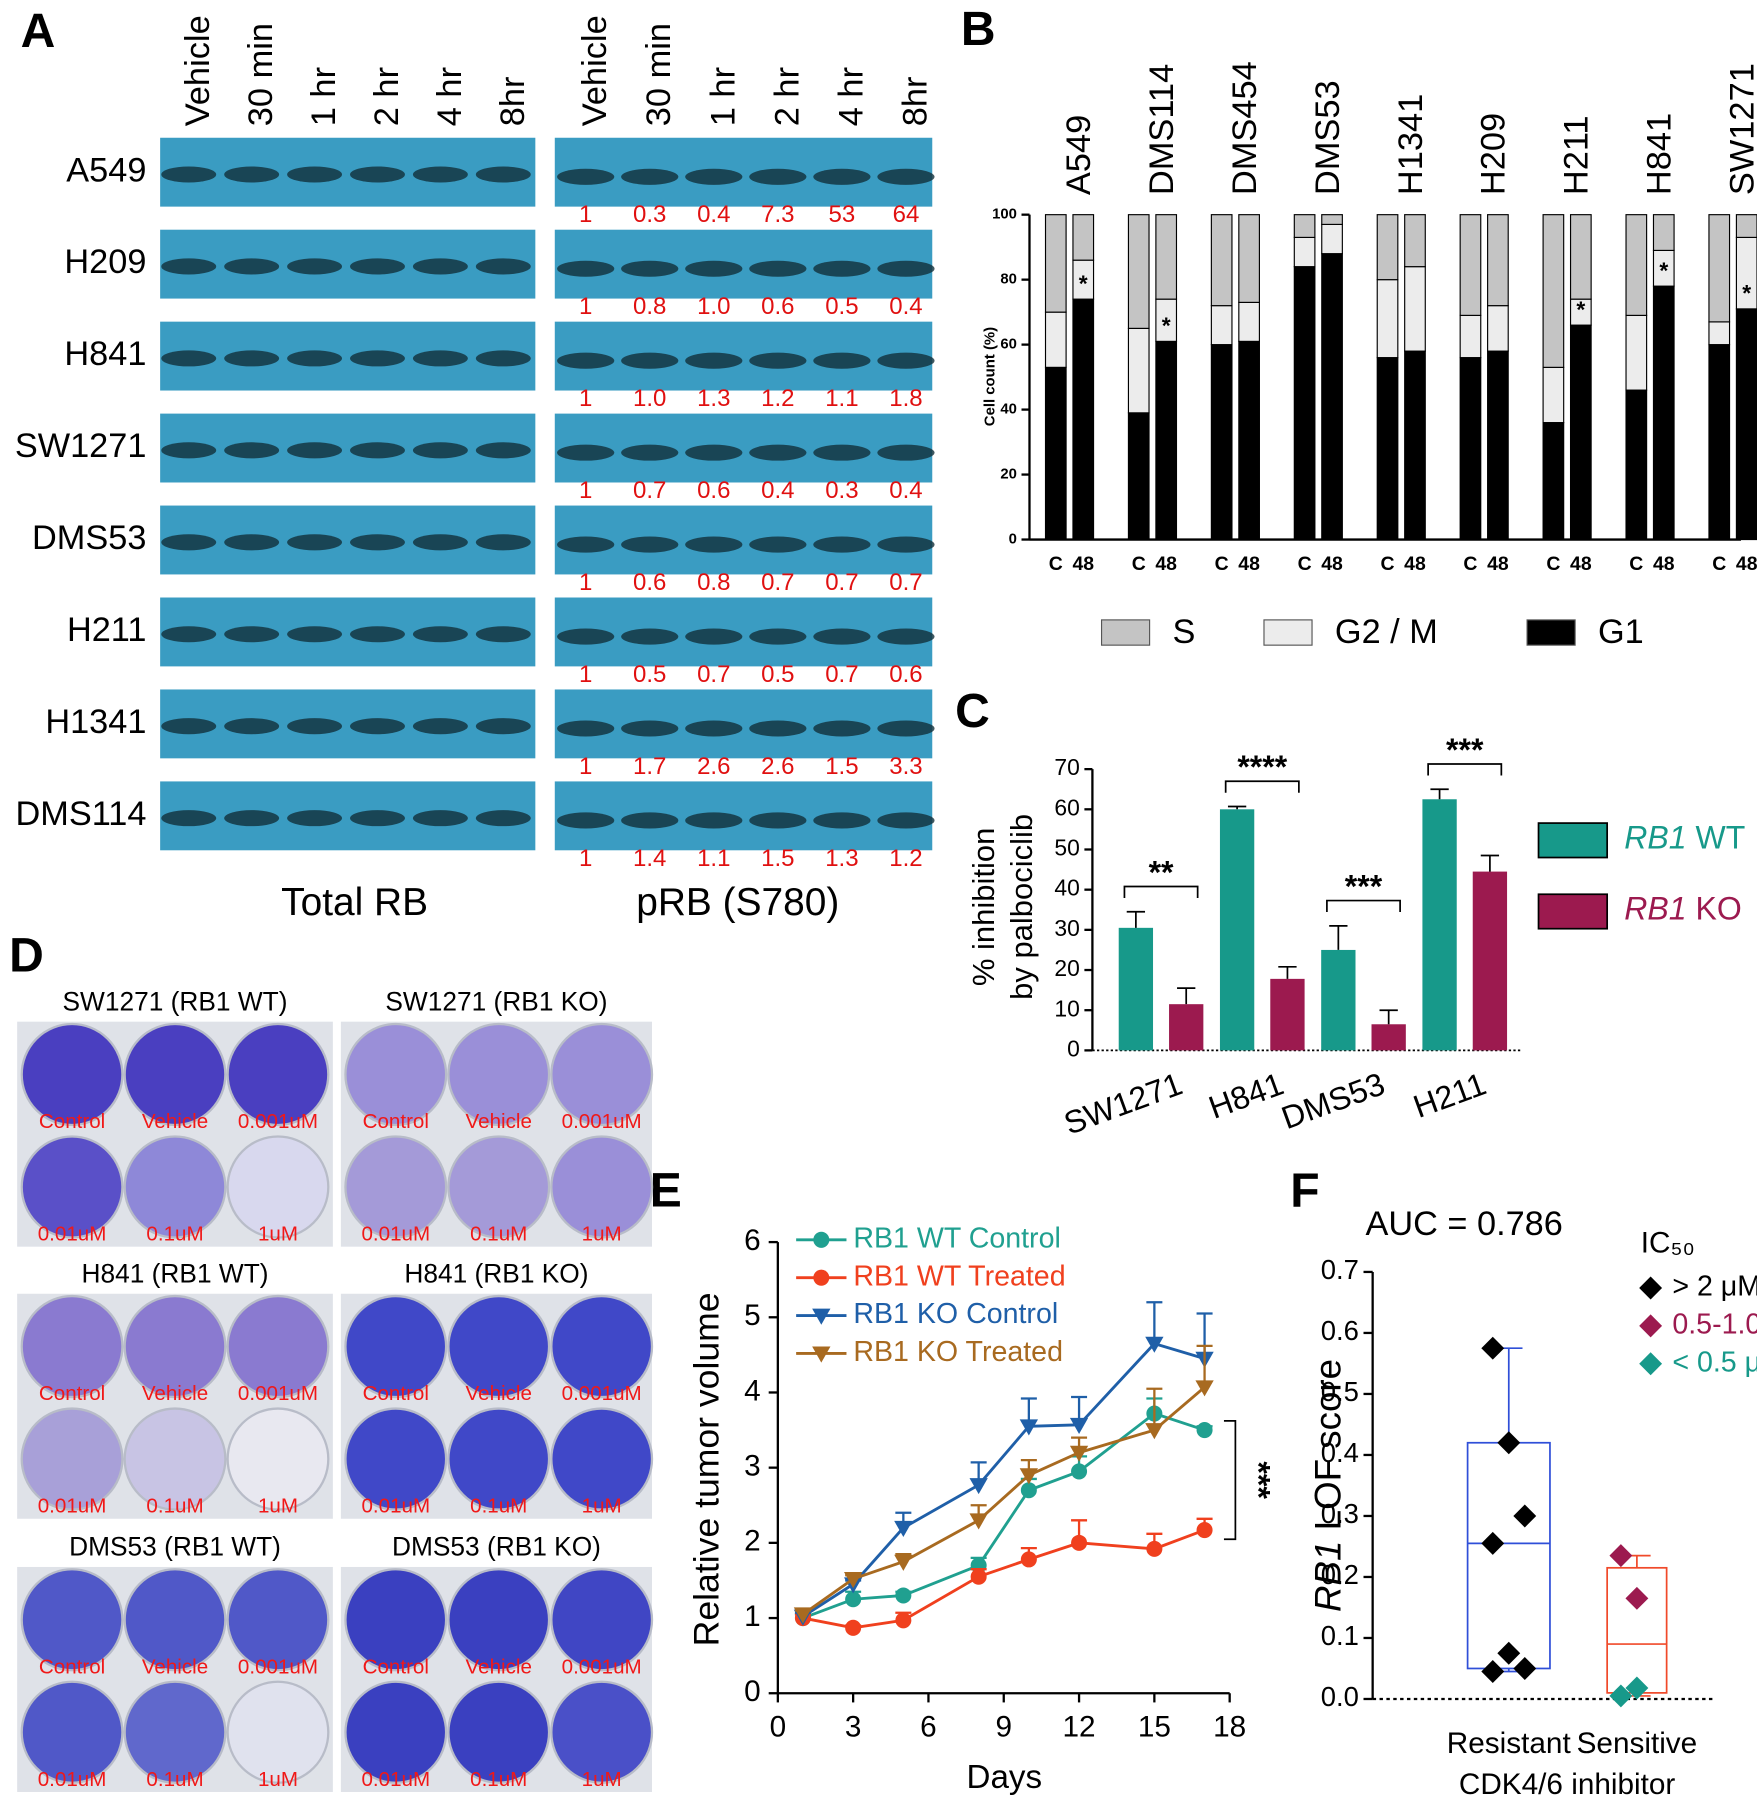  Describe the element at coordinates (1663, 270) in the screenshot. I see `significance: *` at that location.